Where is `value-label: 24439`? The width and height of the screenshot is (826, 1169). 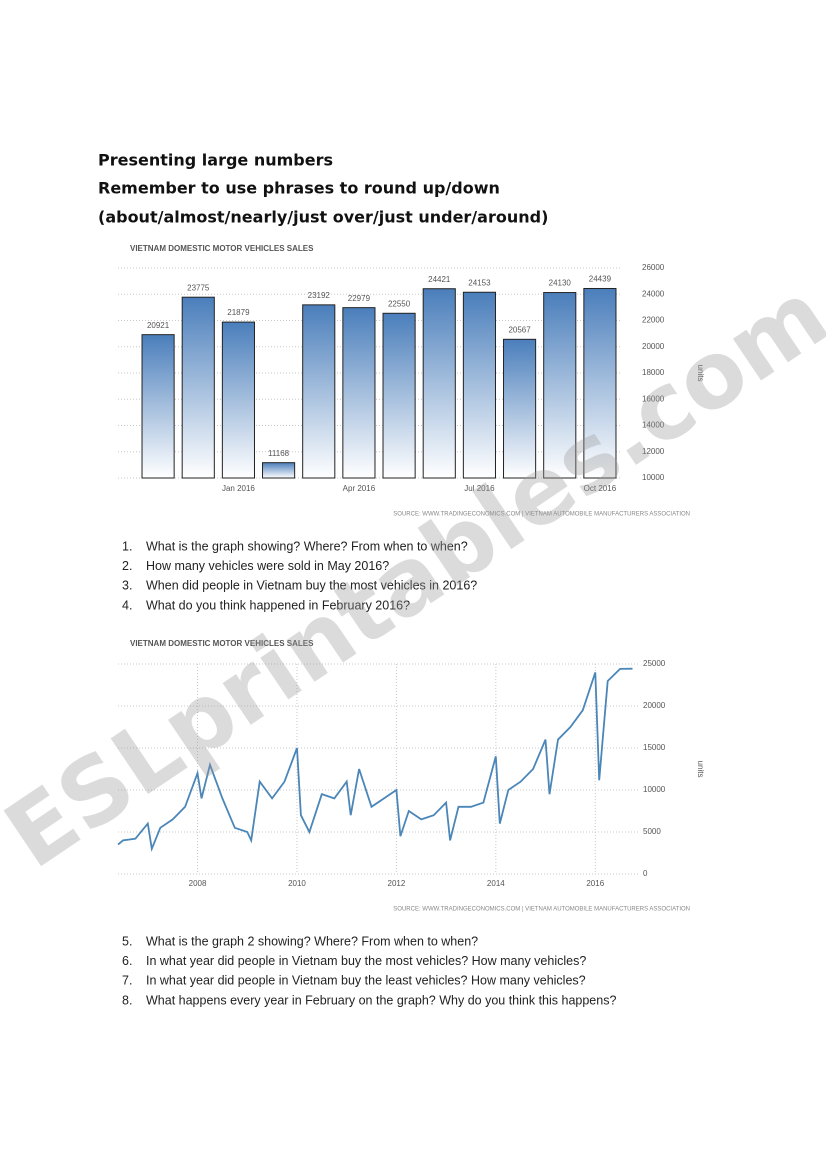
value-label: 24439 is located at coordinates (600, 279).